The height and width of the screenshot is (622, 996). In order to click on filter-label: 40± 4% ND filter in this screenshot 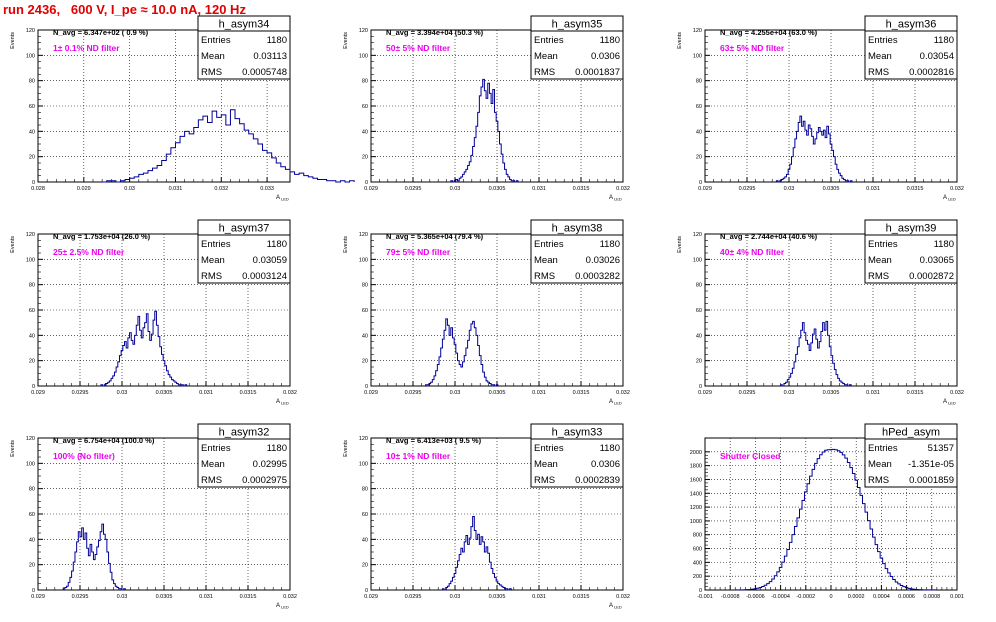, I will do `click(752, 252)`.